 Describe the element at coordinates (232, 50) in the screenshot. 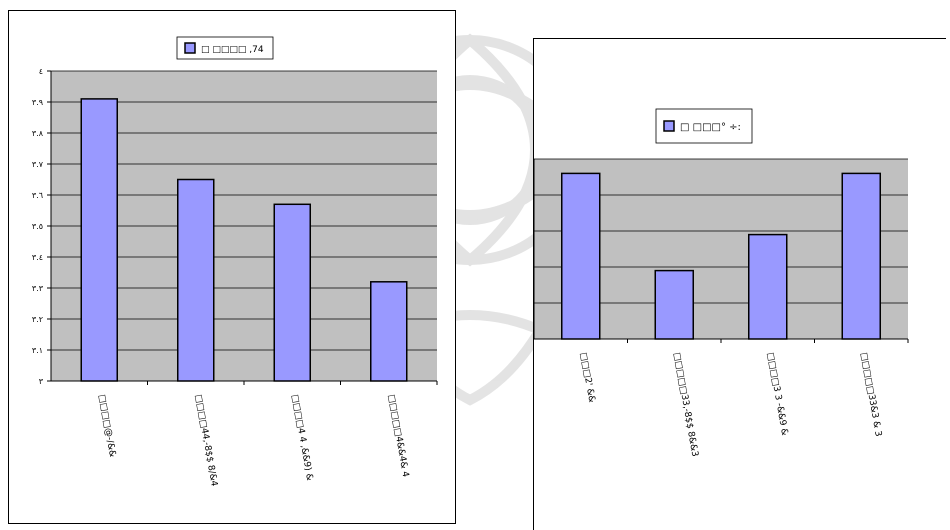

I see `left-chart-legend-label: □ □□□□ ,74` at that location.